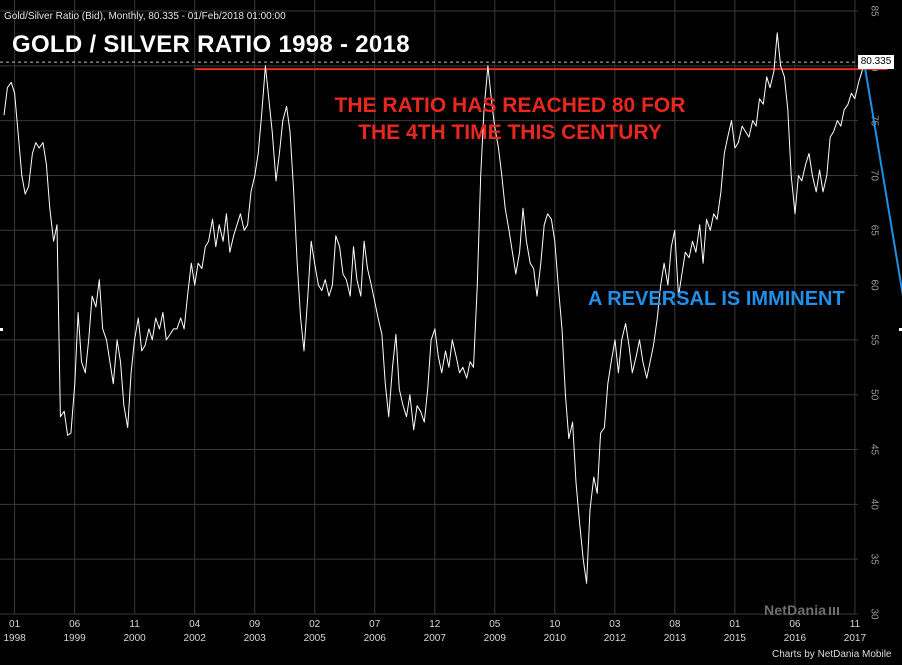  I want to click on reversal-annotation: A REVERSAL IS IMMINENT, so click(716, 299).